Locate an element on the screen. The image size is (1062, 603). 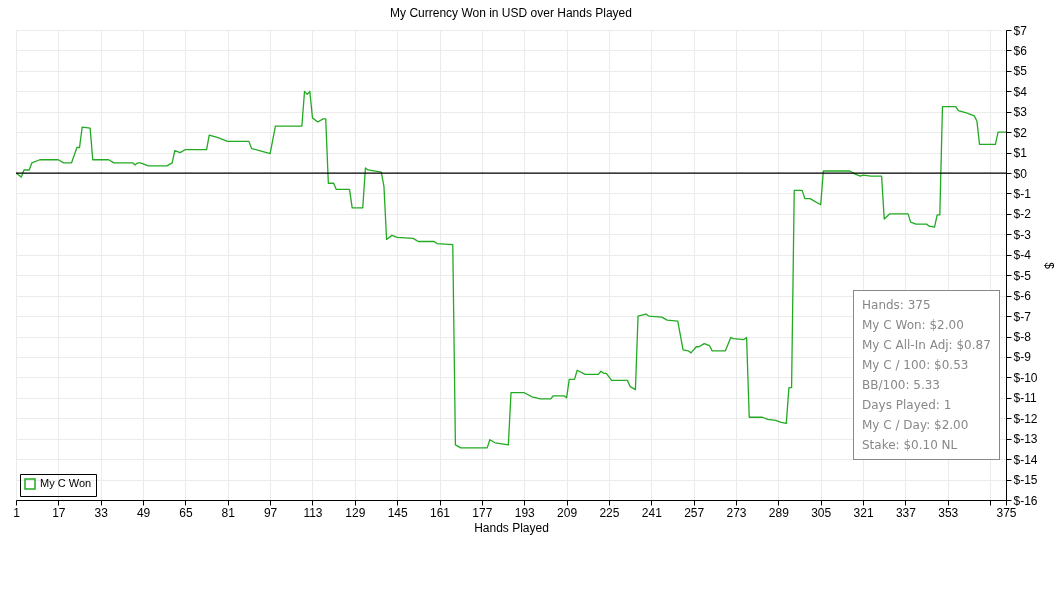
y-tick-label: $3 is located at coordinates (1020, 112).